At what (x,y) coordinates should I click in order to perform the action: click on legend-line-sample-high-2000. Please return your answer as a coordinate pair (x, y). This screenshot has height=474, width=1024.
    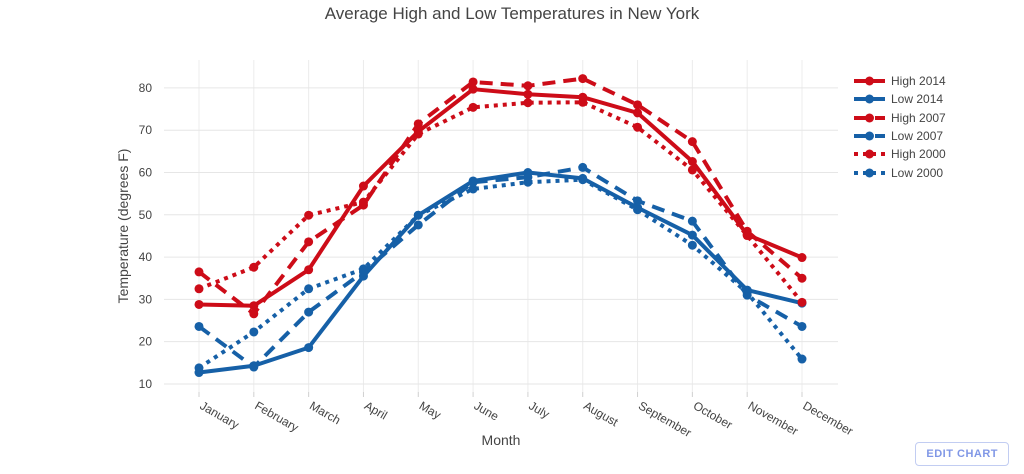
    Looking at the image, I should click on (869, 154).